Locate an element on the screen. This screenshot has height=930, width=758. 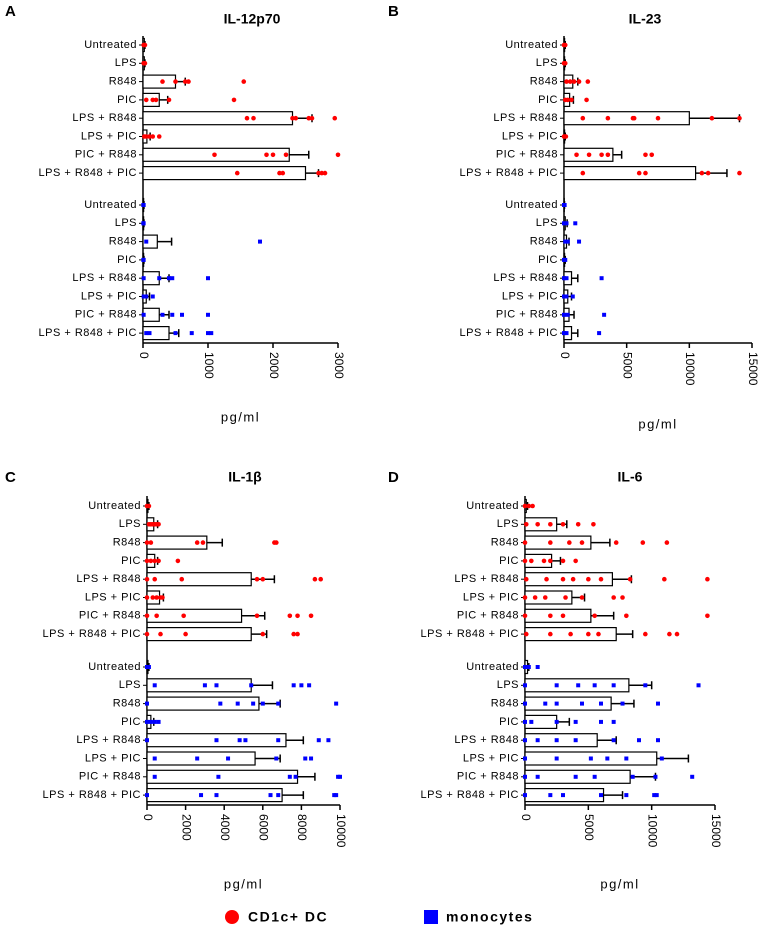
category-label: LPS + R848 + PIC is located at coordinates (470, 634).